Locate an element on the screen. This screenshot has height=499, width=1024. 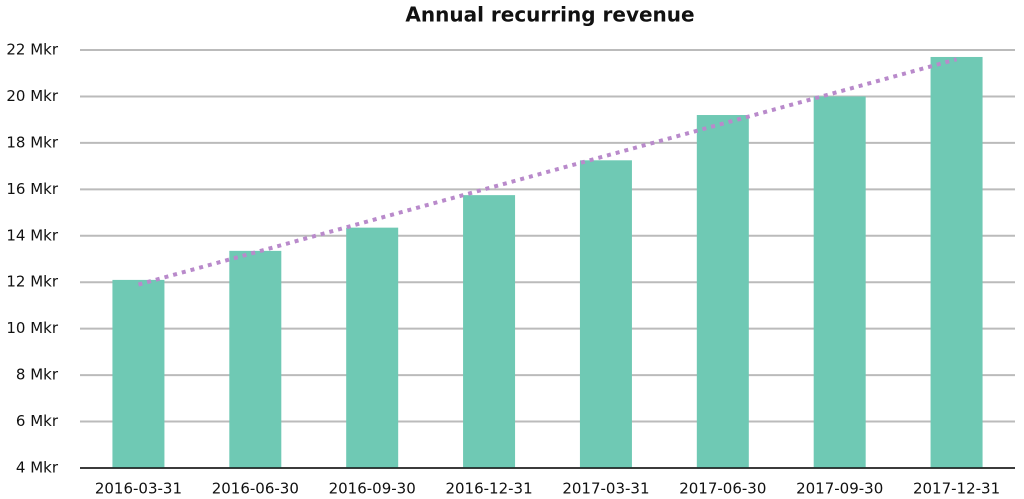
x-tick-label: 2016-03-31 is located at coordinates (138, 489).